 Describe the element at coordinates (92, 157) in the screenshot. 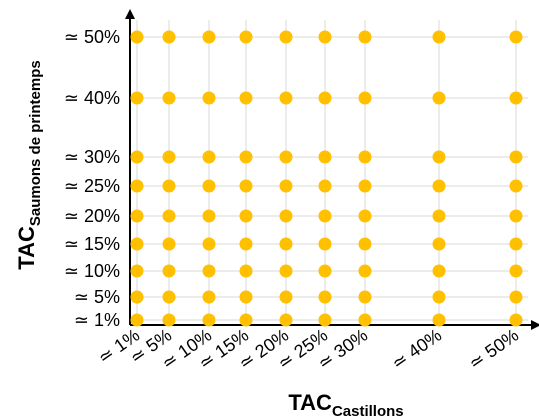

I see `y-tick-label-30: ≃ 30%` at that location.